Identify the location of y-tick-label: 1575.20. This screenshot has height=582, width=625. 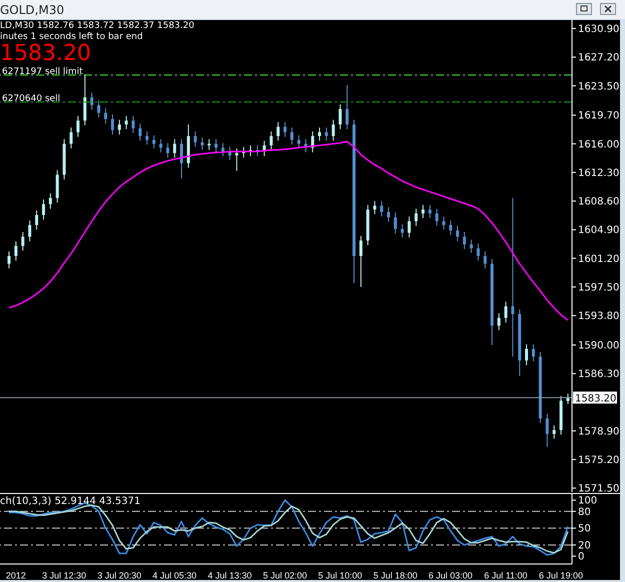
(599, 460).